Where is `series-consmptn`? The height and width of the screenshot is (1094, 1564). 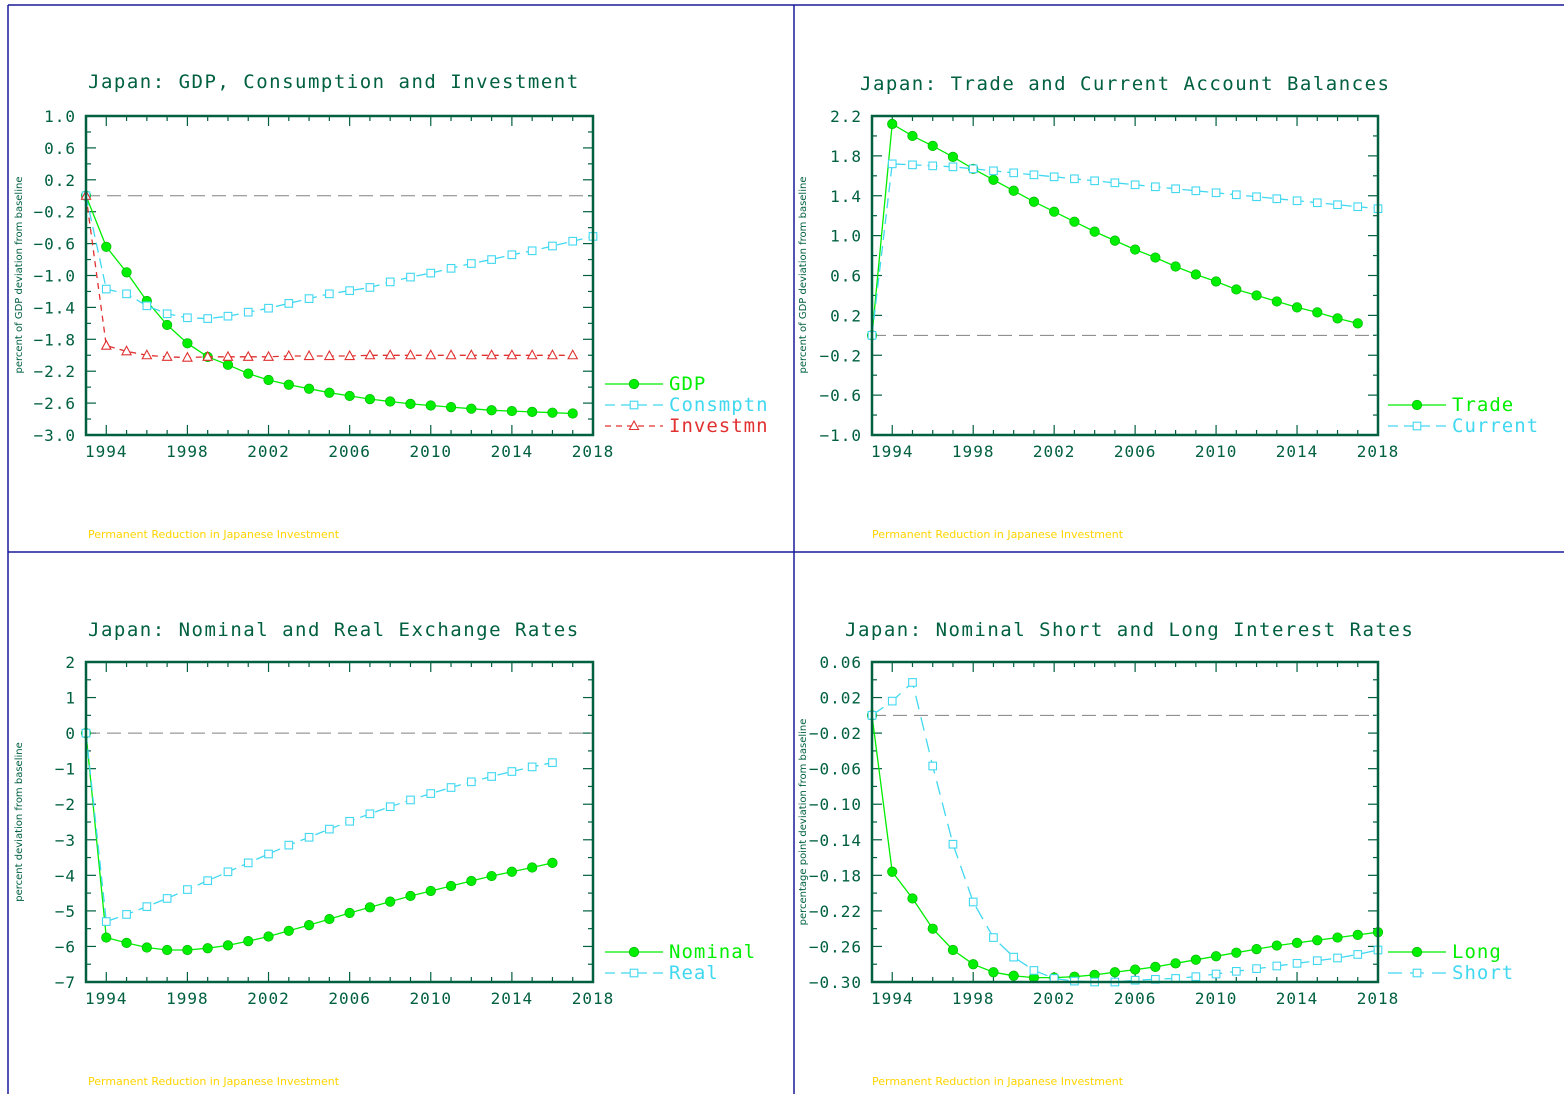 series-consmptn is located at coordinates (339, 257).